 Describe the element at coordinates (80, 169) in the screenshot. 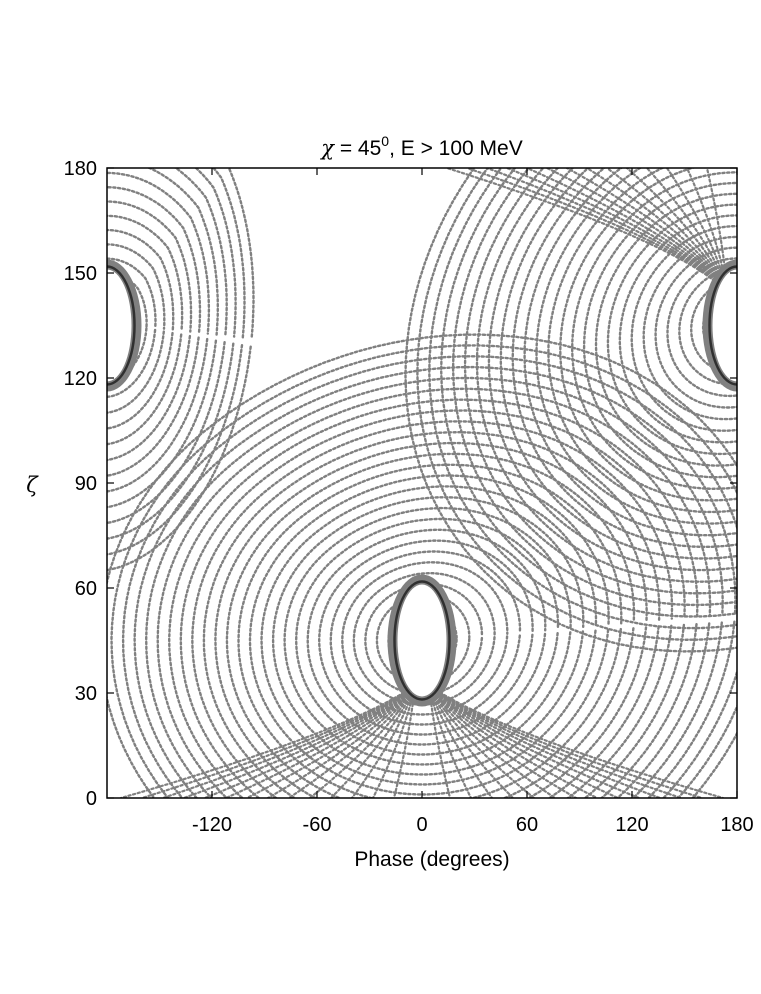

I see `y-tick-label: 180` at that location.